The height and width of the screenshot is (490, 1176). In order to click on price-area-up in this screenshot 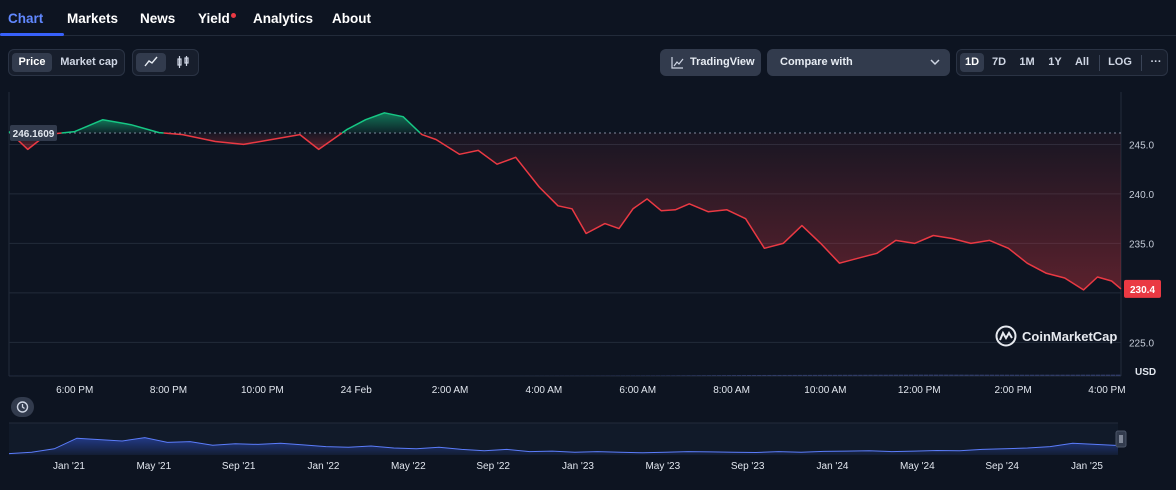, I will do `click(112, 126)`.